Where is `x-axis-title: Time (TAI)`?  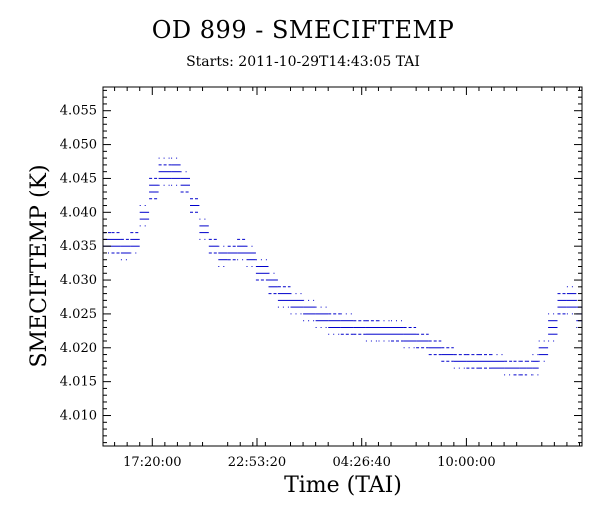 x-axis-title: Time (TAI) is located at coordinates (343, 485).